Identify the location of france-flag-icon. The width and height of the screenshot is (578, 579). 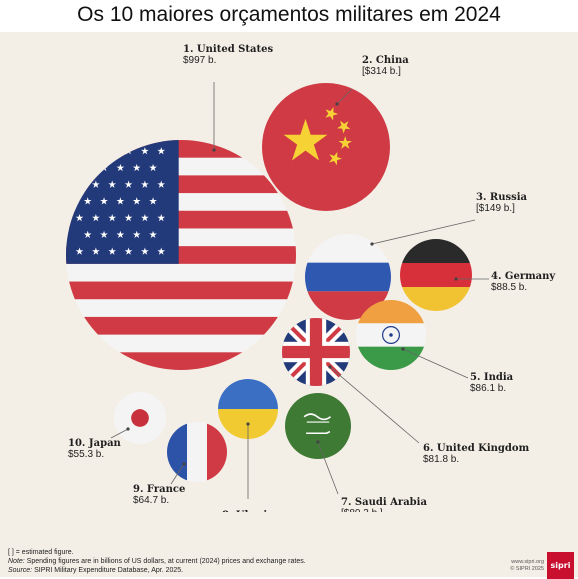
(197, 452).